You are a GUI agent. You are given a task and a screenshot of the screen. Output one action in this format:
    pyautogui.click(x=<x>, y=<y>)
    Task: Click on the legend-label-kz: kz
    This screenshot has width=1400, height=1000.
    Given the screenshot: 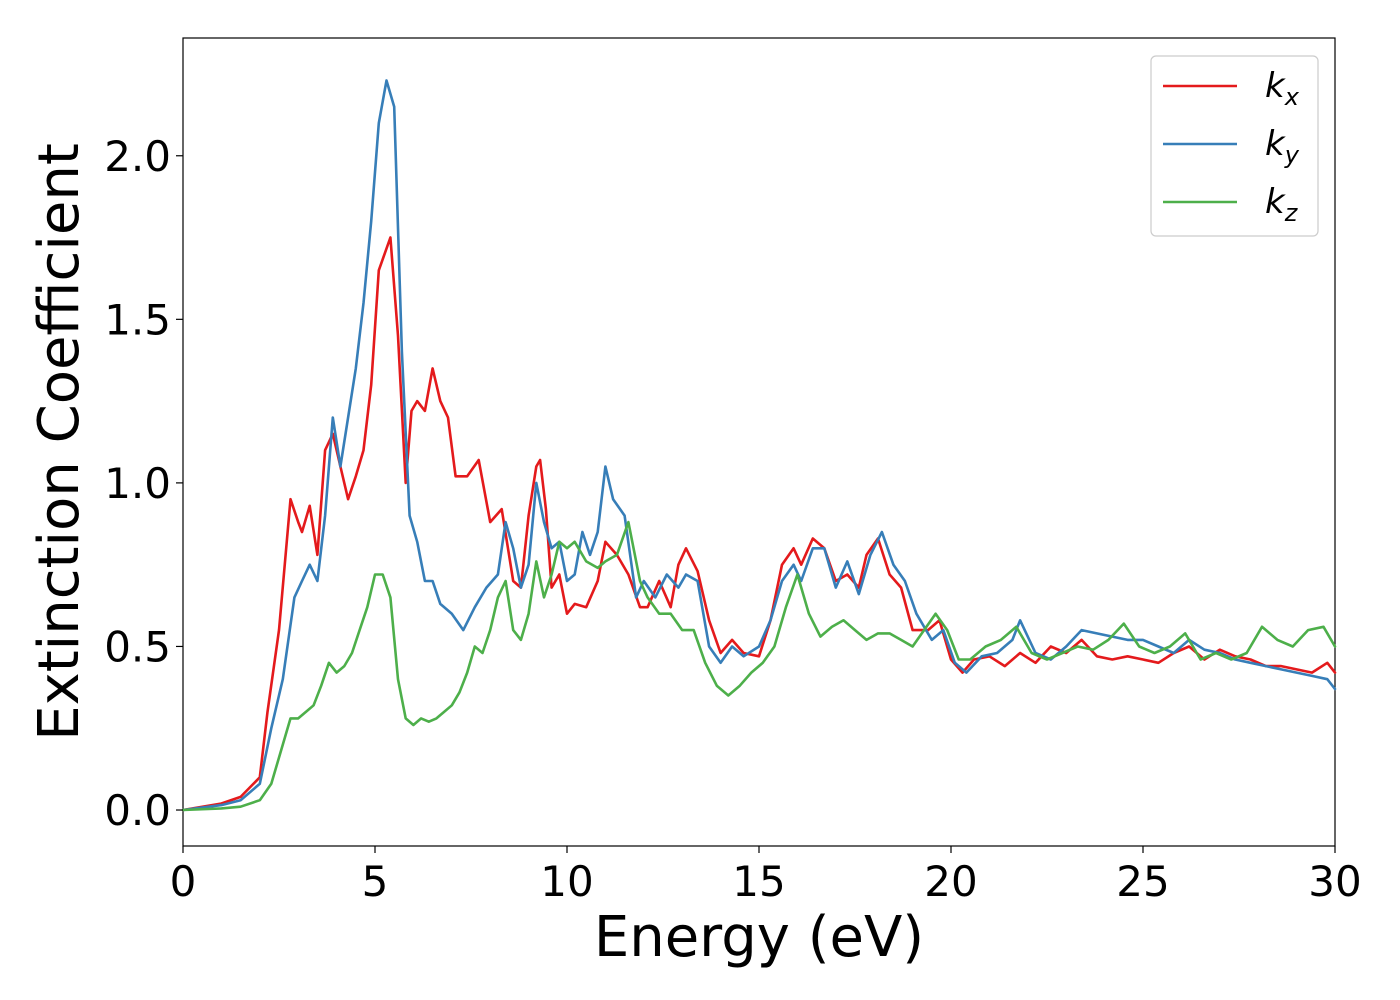 What is the action you would take?
    pyautogui.click(x=1282, y=204)
    